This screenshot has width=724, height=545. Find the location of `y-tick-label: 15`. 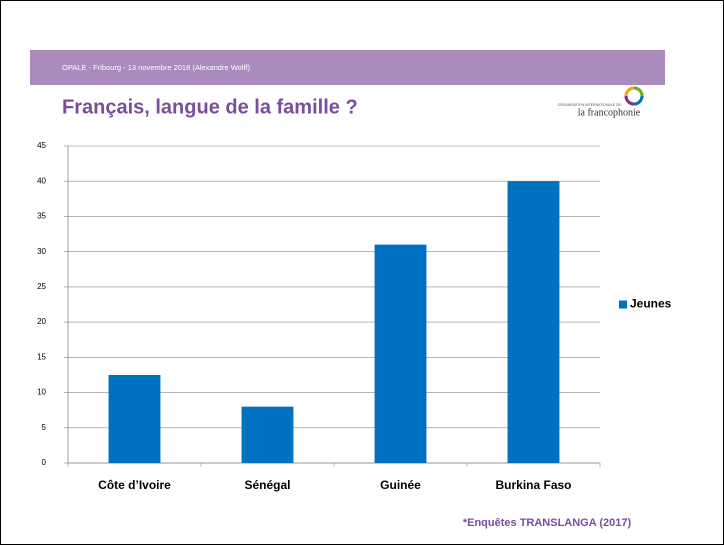

y-tick-label: 15 is located at coordinates (41, 356).